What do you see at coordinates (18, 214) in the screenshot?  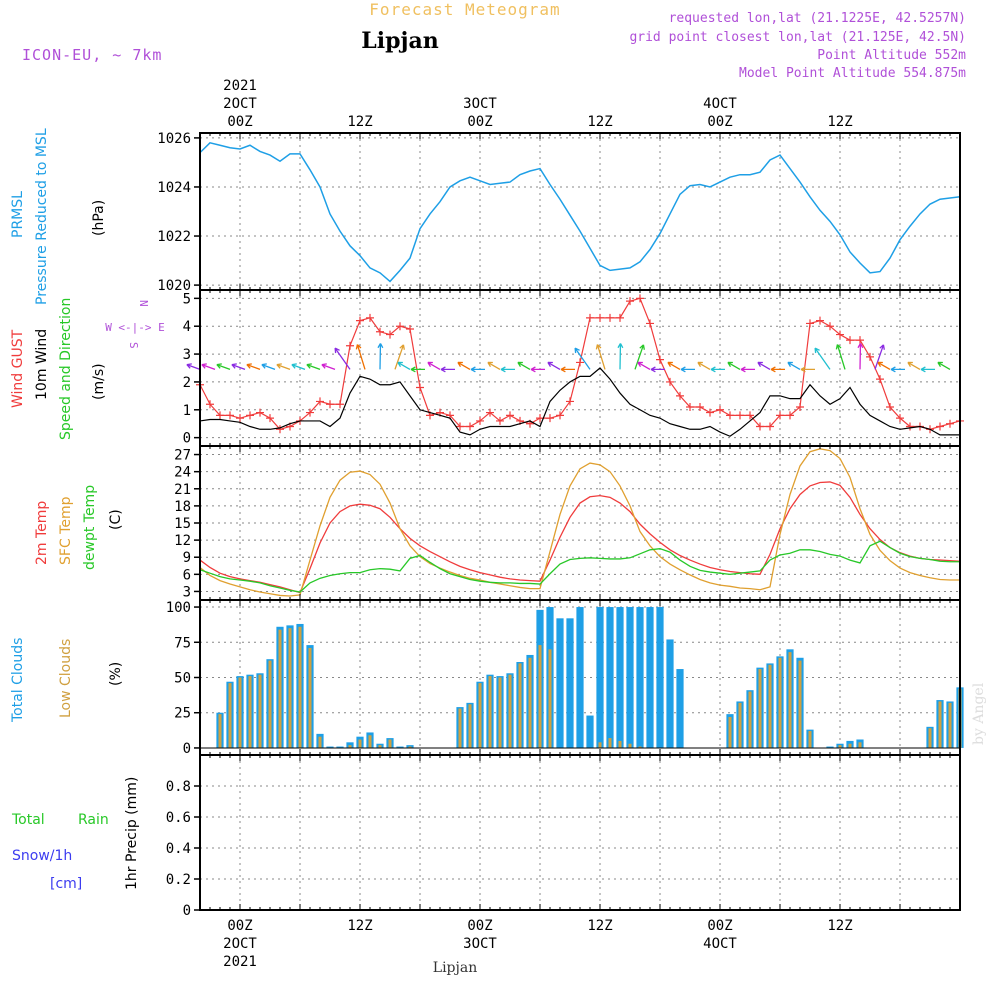 I see `prmsl-label: PRMSL` at bounding box center [18, 214].